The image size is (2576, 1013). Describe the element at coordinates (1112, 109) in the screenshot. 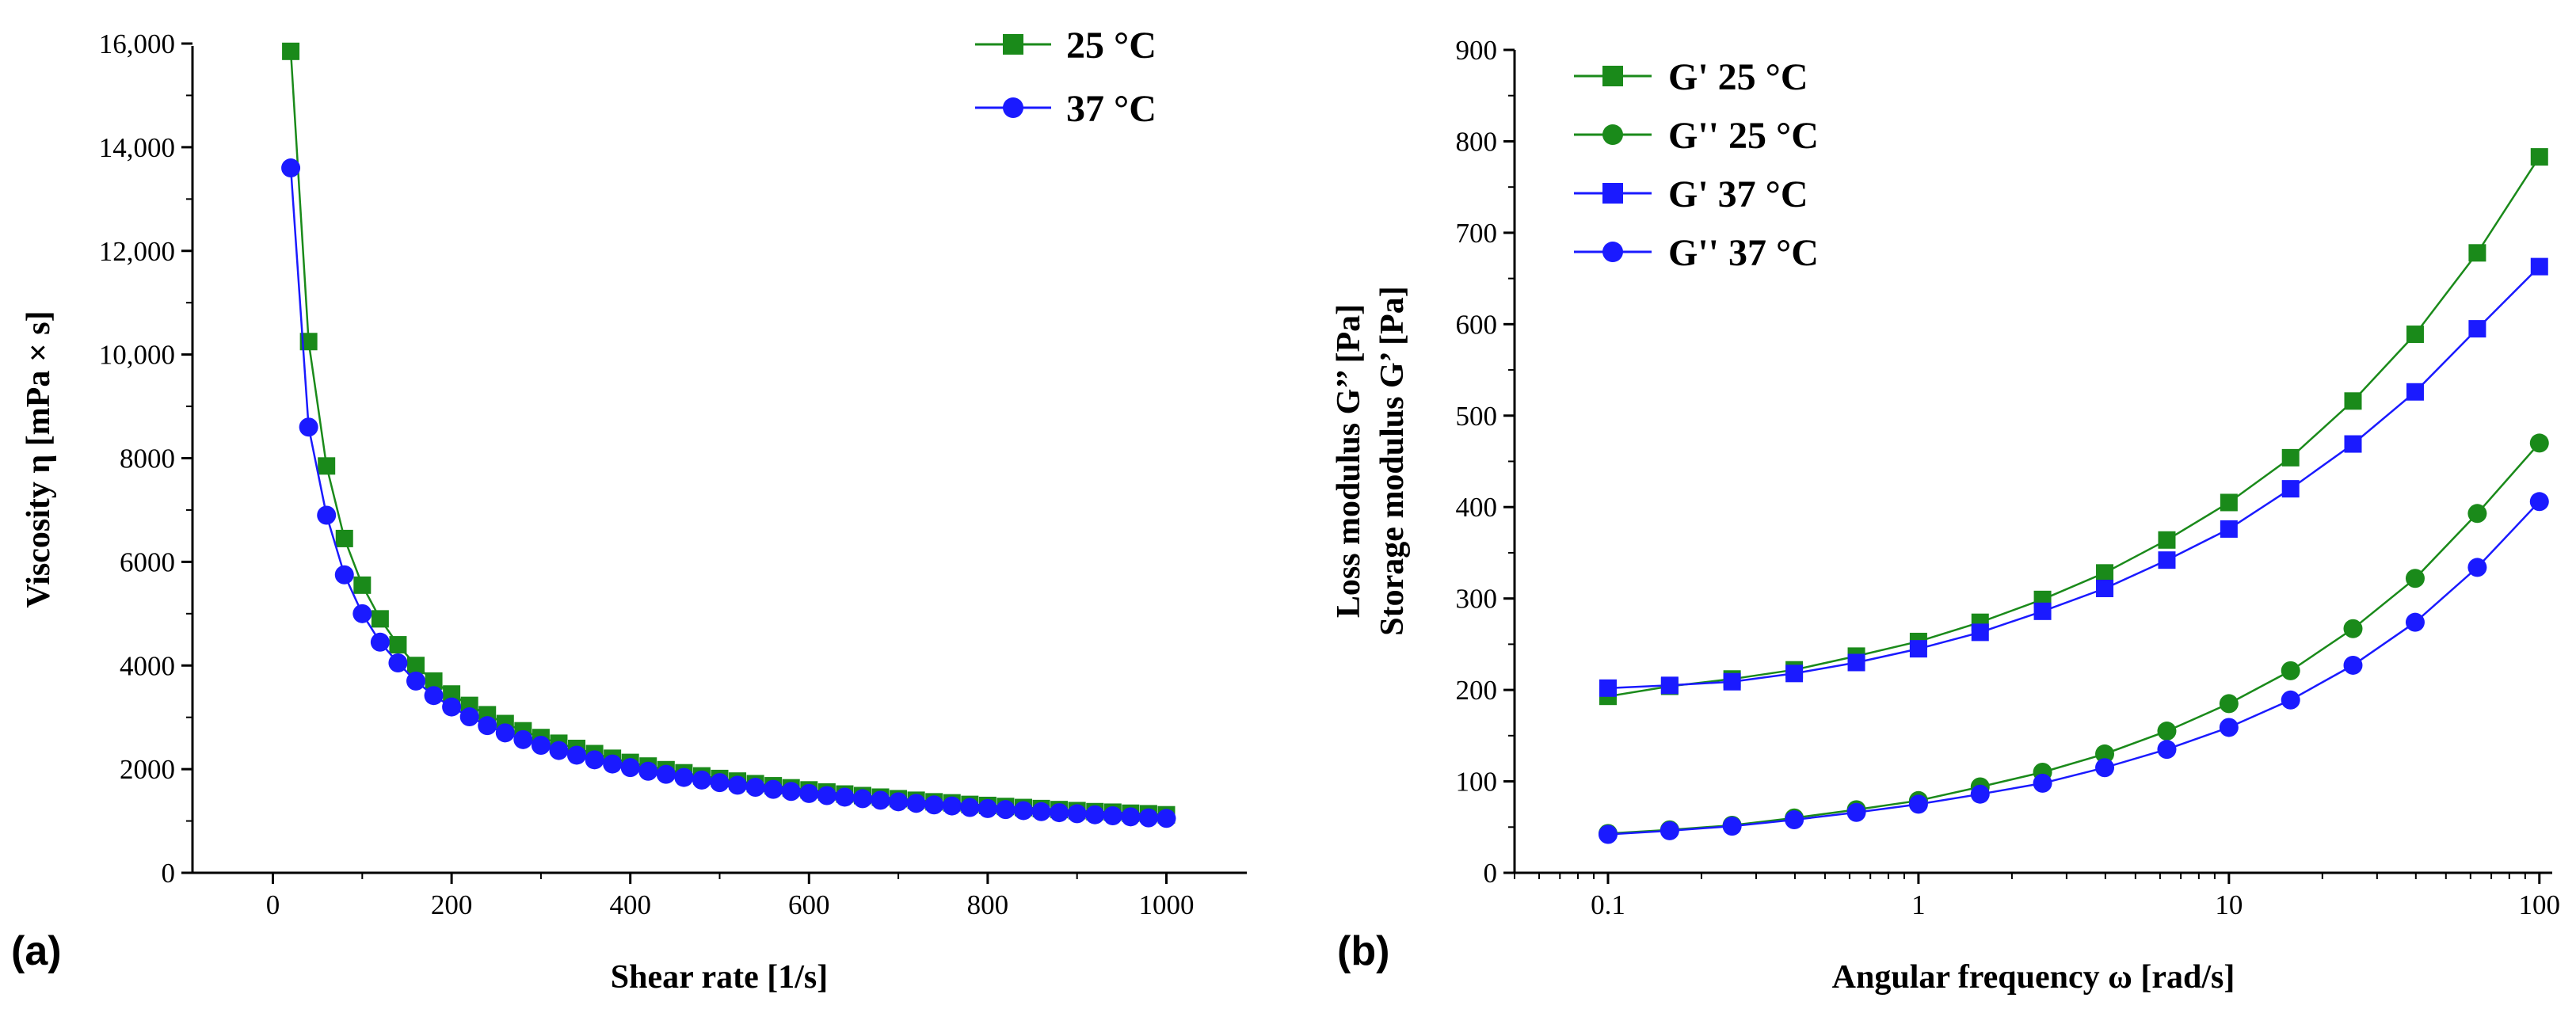

I see `legend-label-37c: 37 °C` at that location.